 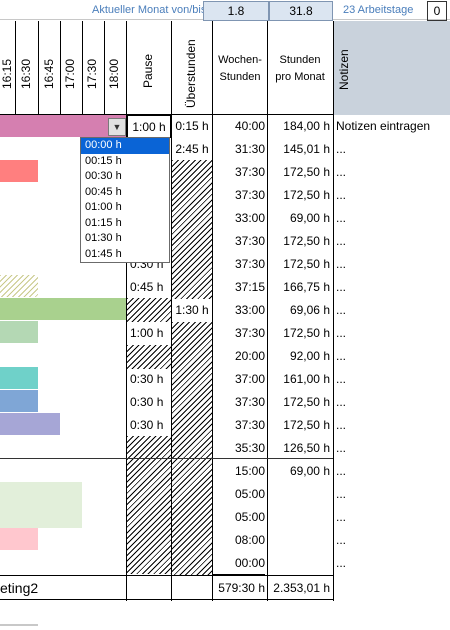 What do you see at coordinates (49, 73) in the screenshot?
I see `time-col-3: 16:45` at bounding box center [49, 73].